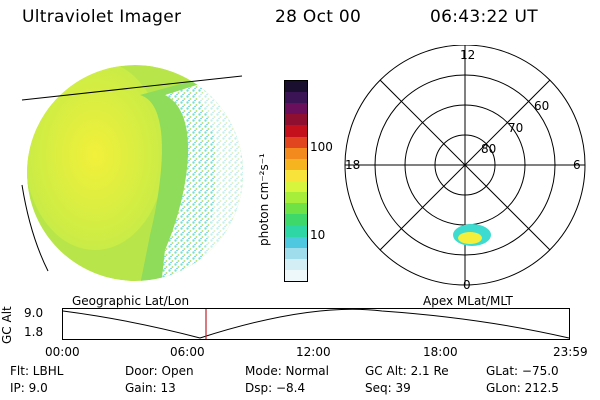  Describe the element at coordinates (467, 284) in the screenshot. I see `mlt-label-0: 0` at that location.